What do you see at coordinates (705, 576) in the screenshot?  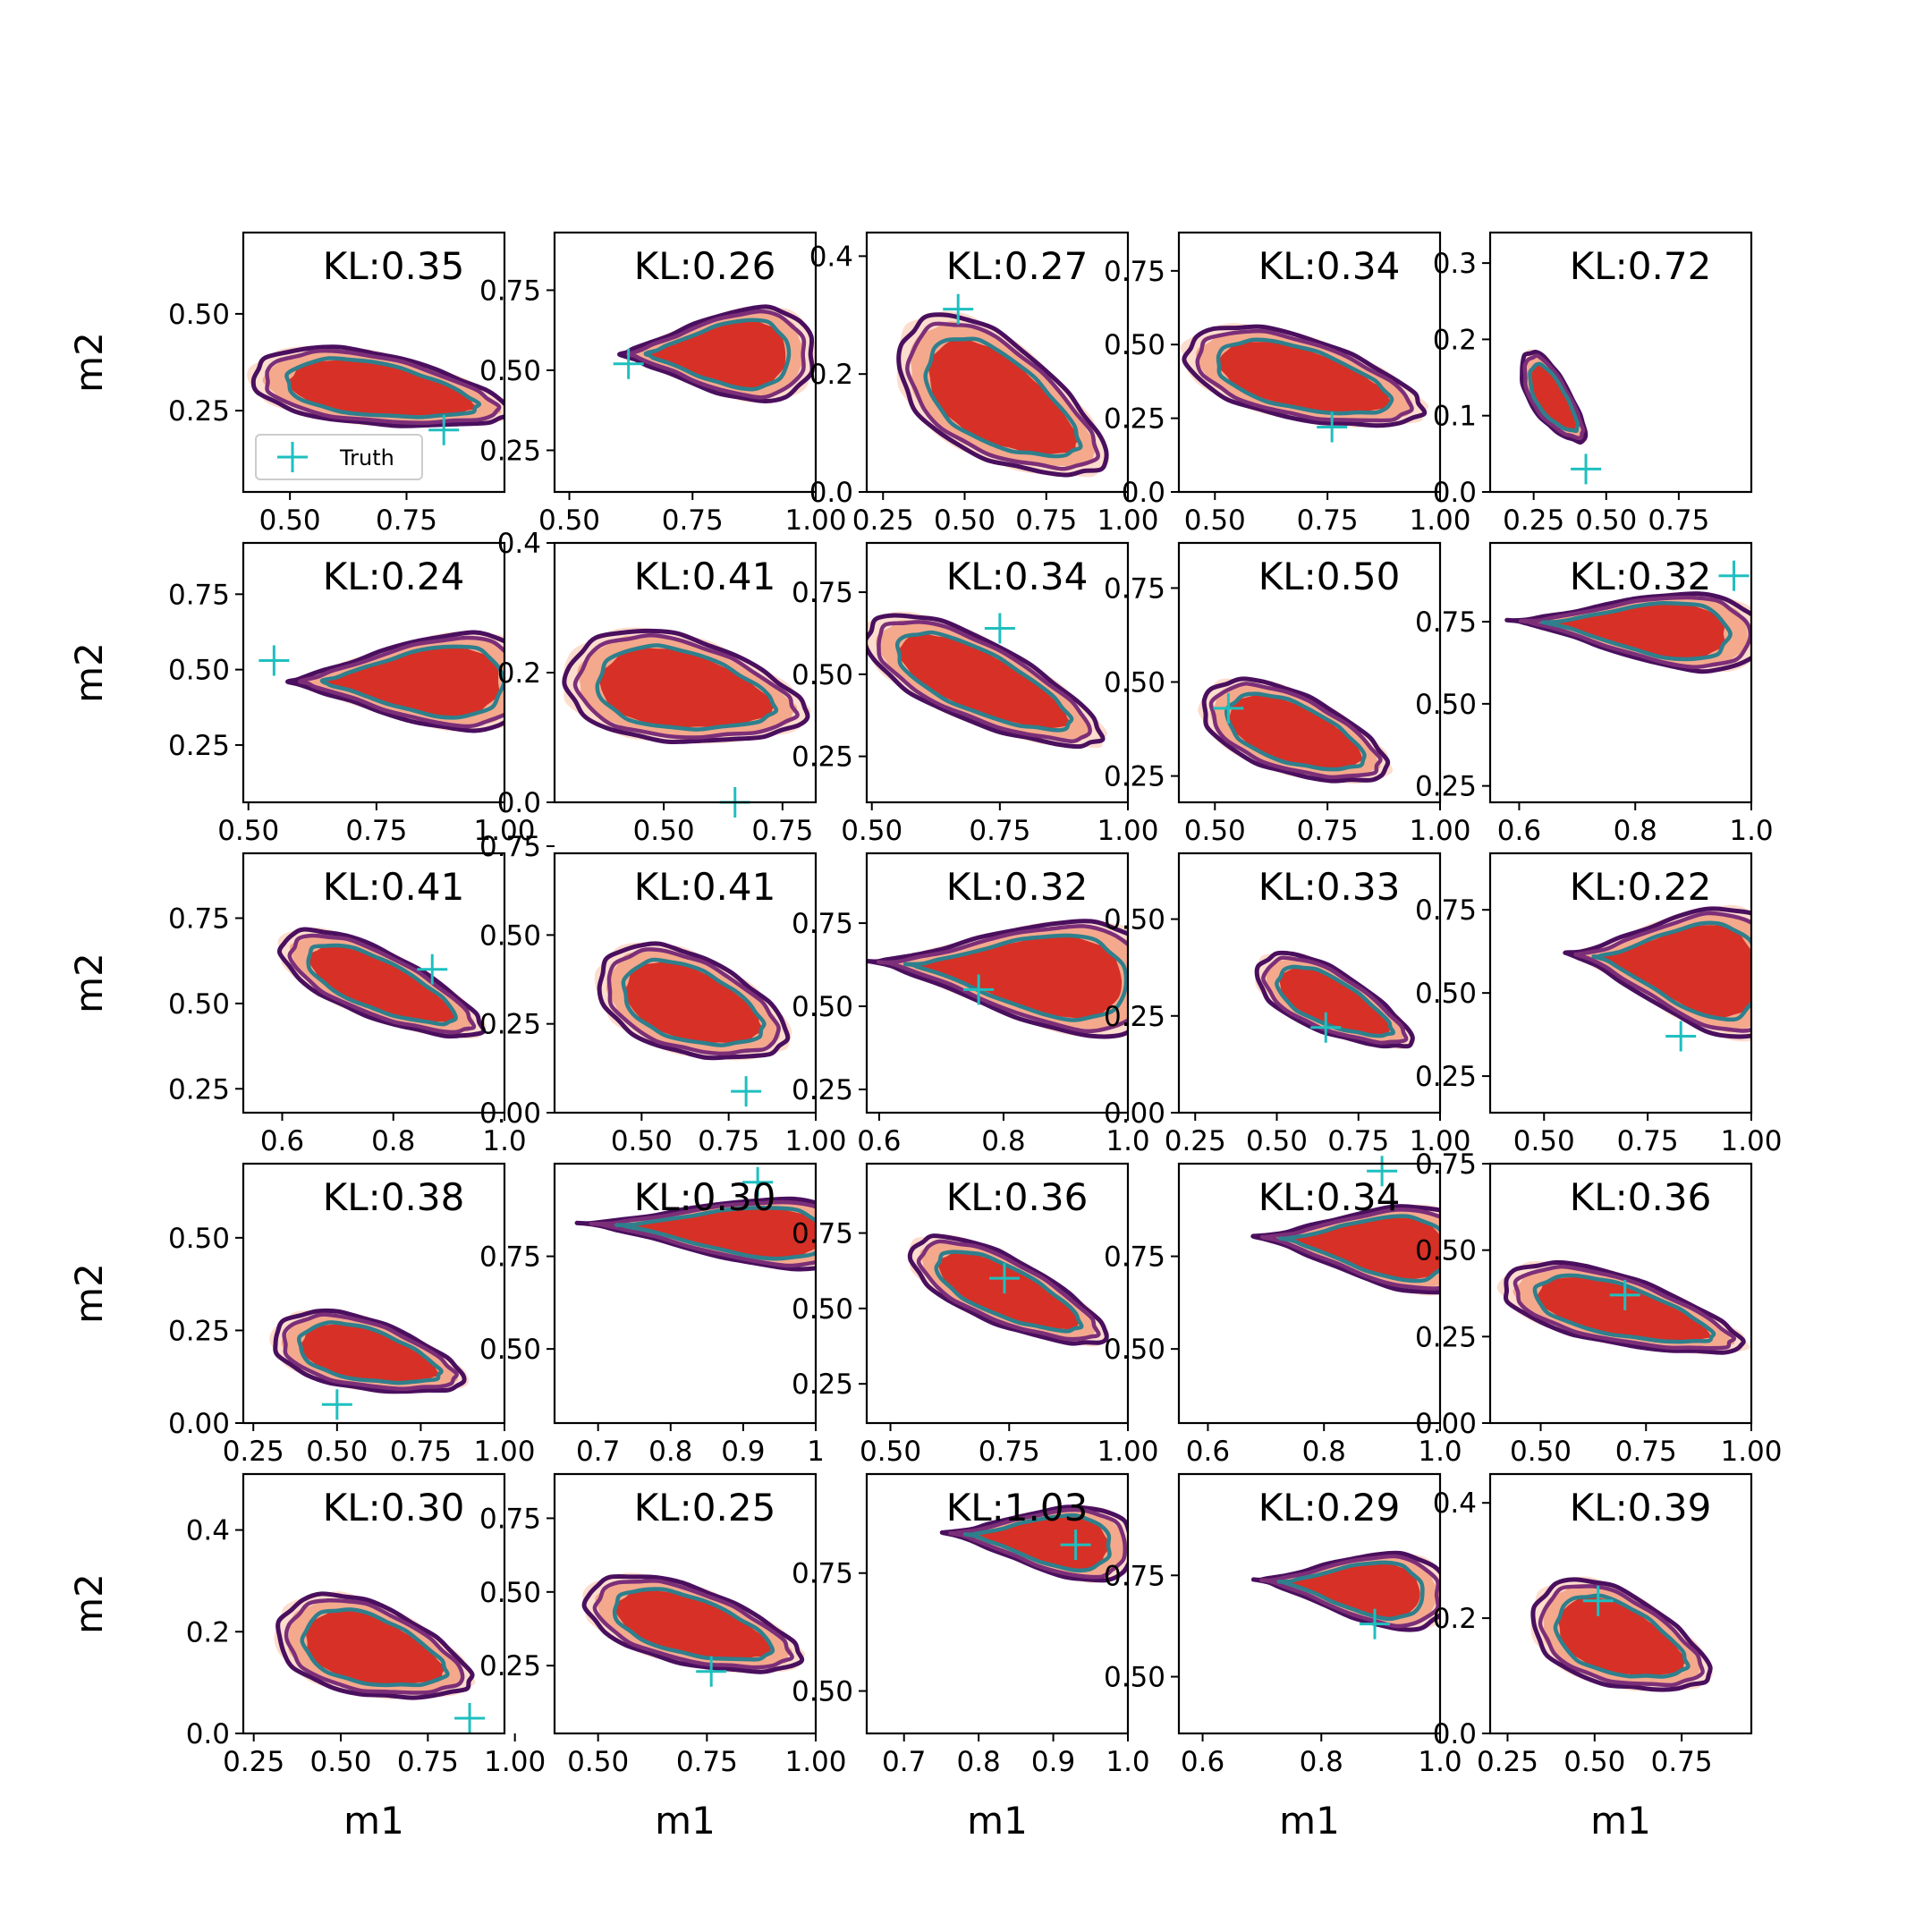 I see `kl-label: KL:0.41` at bounding box center [705, 576].